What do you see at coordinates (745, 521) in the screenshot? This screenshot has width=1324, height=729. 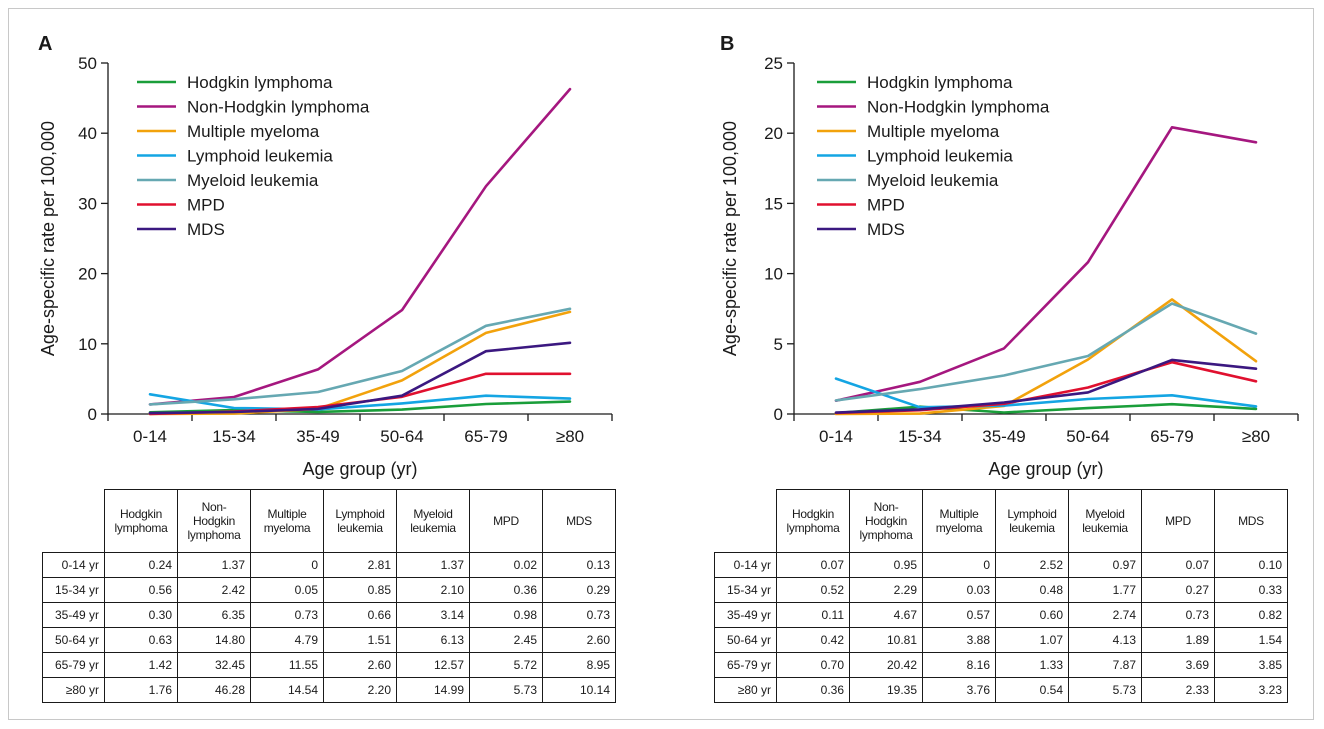 I see `table-corner-cell` at bounding box center [745, 521].